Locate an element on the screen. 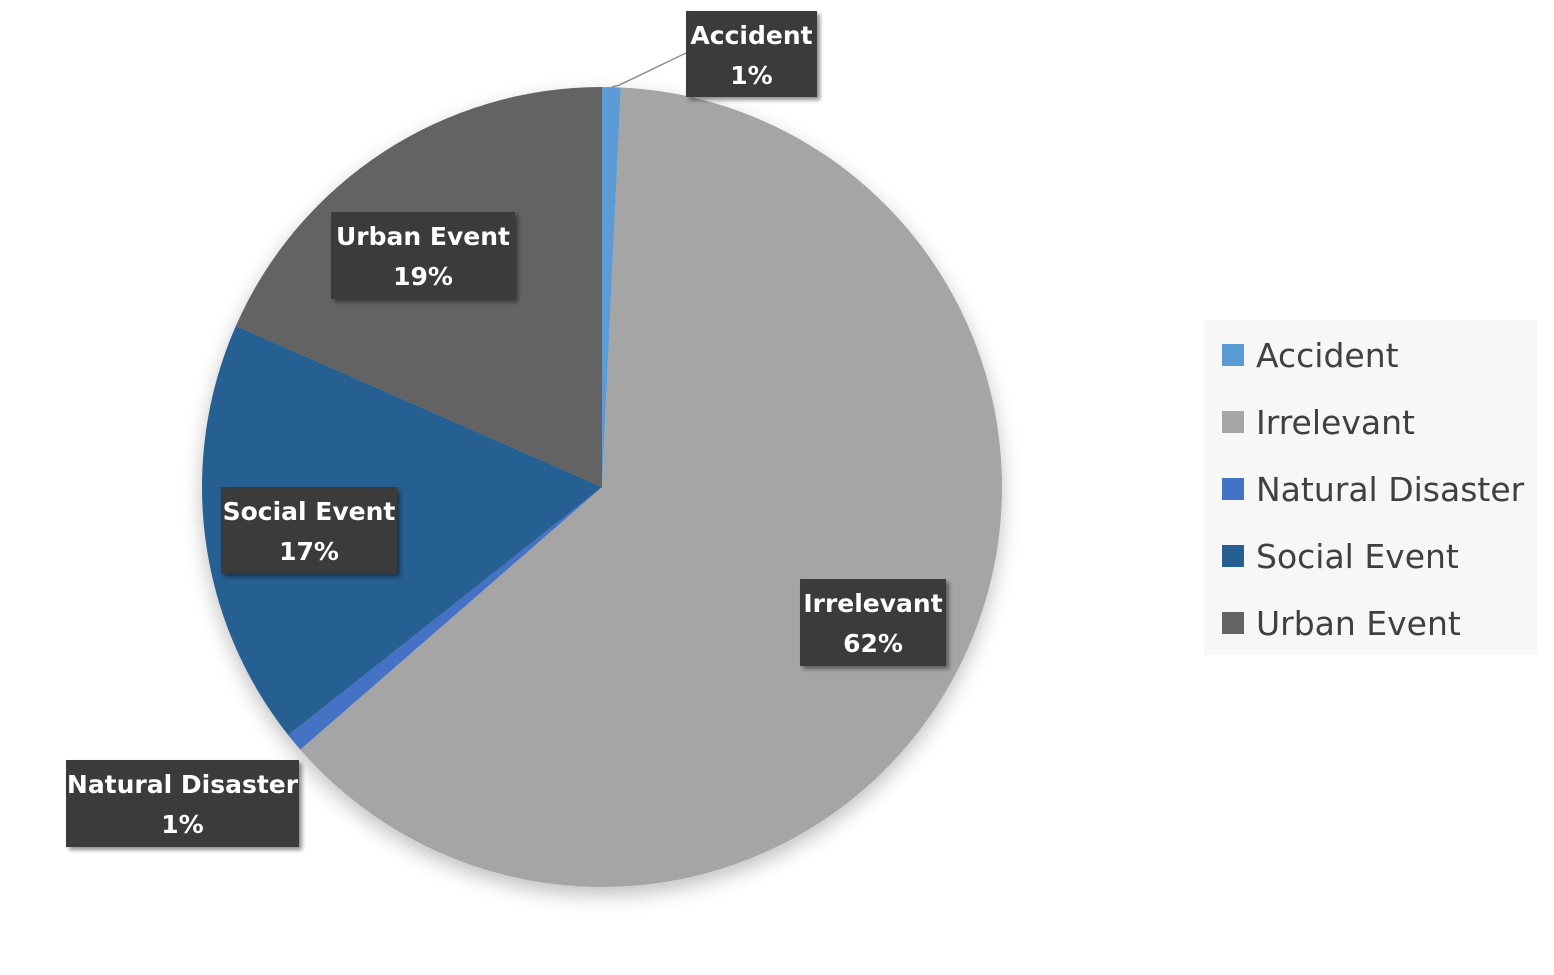 The height and width of the screenshot is (975, 1554). data-label-box-urban-event is located at coordinates (423, 255).